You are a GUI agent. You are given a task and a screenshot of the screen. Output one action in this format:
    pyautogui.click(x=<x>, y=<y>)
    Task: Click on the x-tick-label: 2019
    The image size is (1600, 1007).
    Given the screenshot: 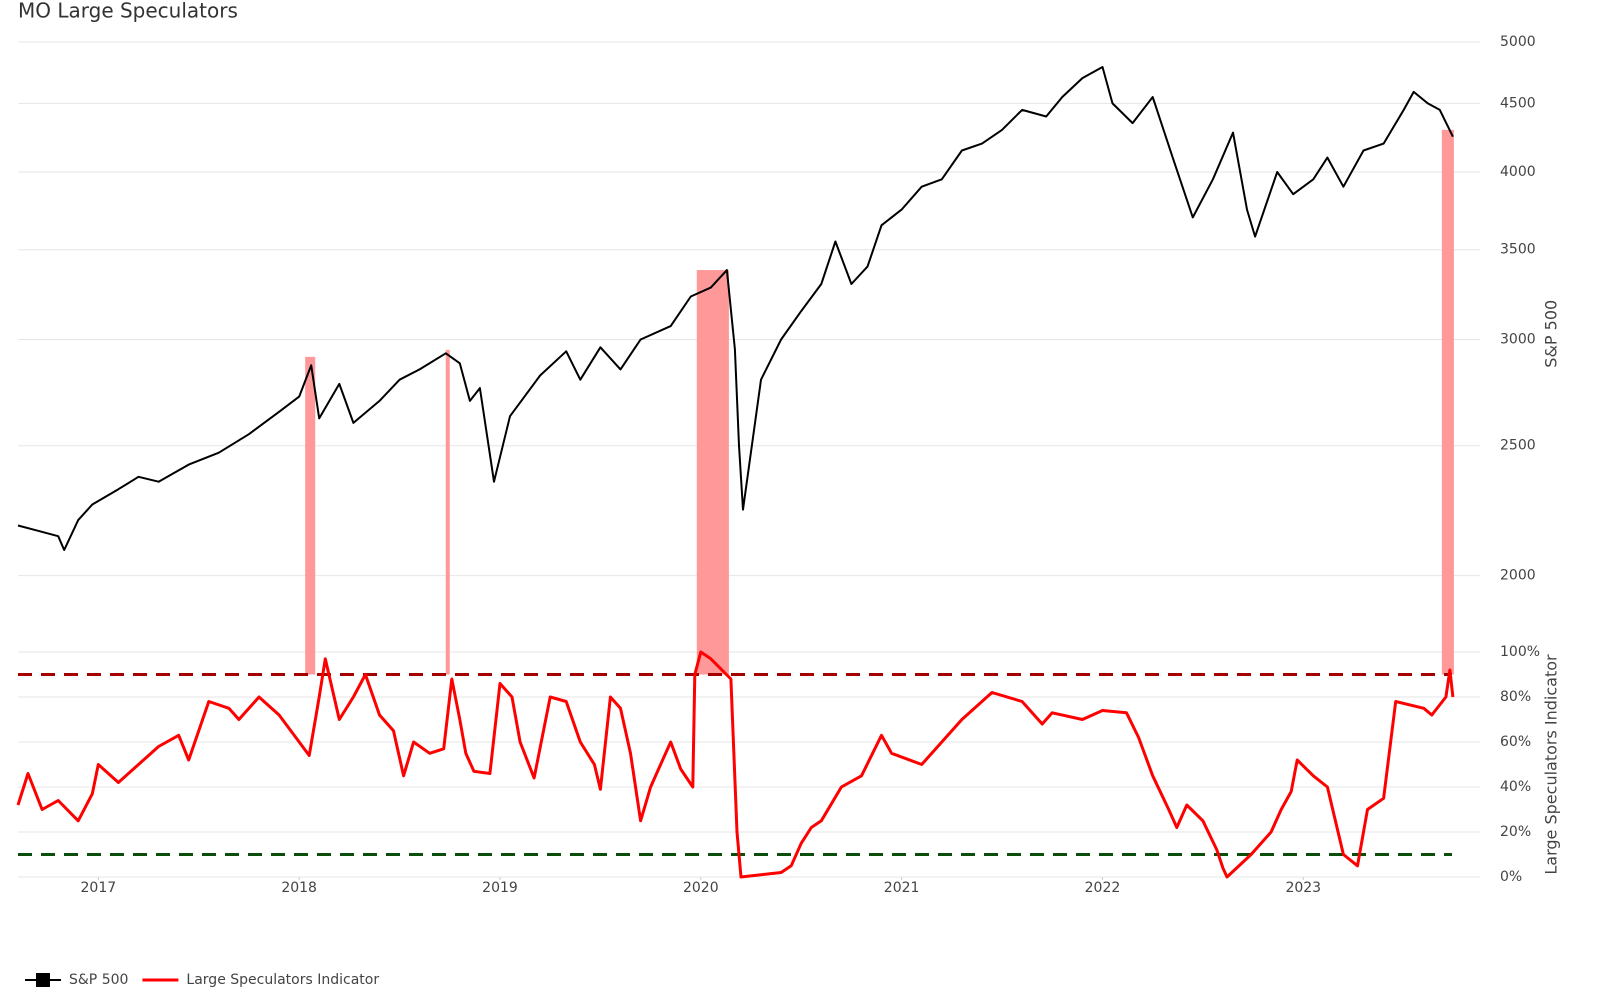 What is the action you would take?
    pyautogui.click(x=500, y=888)
    